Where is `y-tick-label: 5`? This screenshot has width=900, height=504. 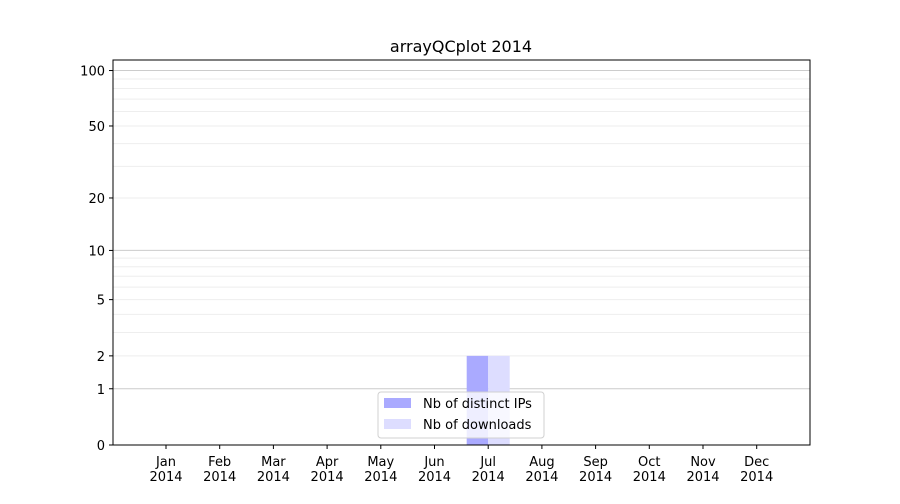 y-tick-label: 5 is located at coordinates (101, 301).